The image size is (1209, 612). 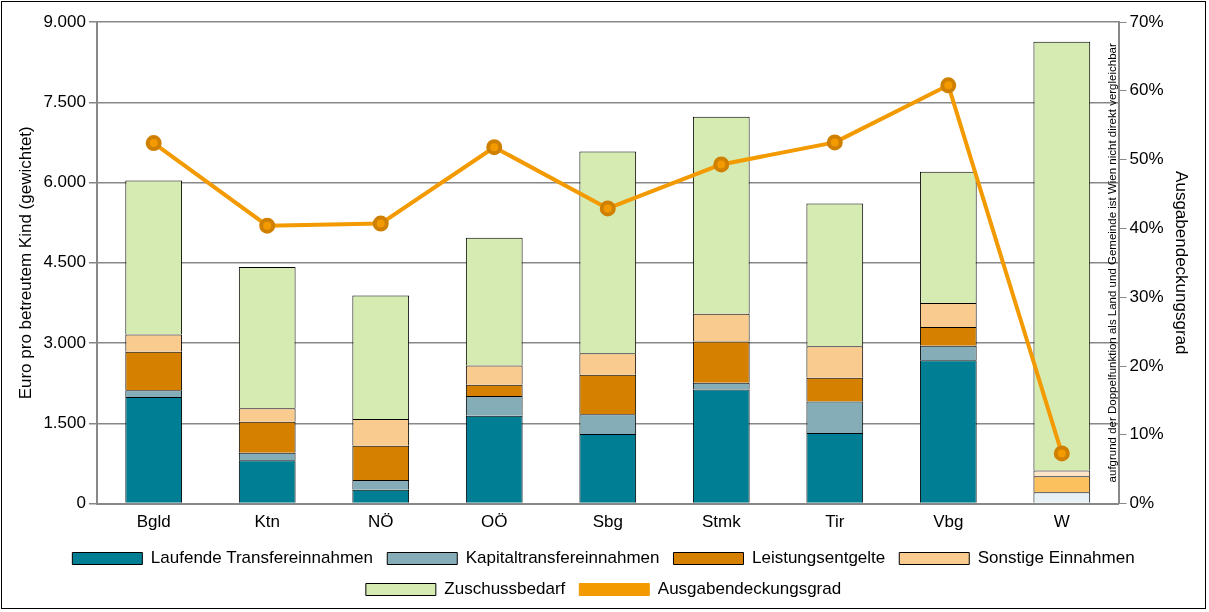 I want to click on y2-tick-label: 0%, so click(x=1142, y=503).